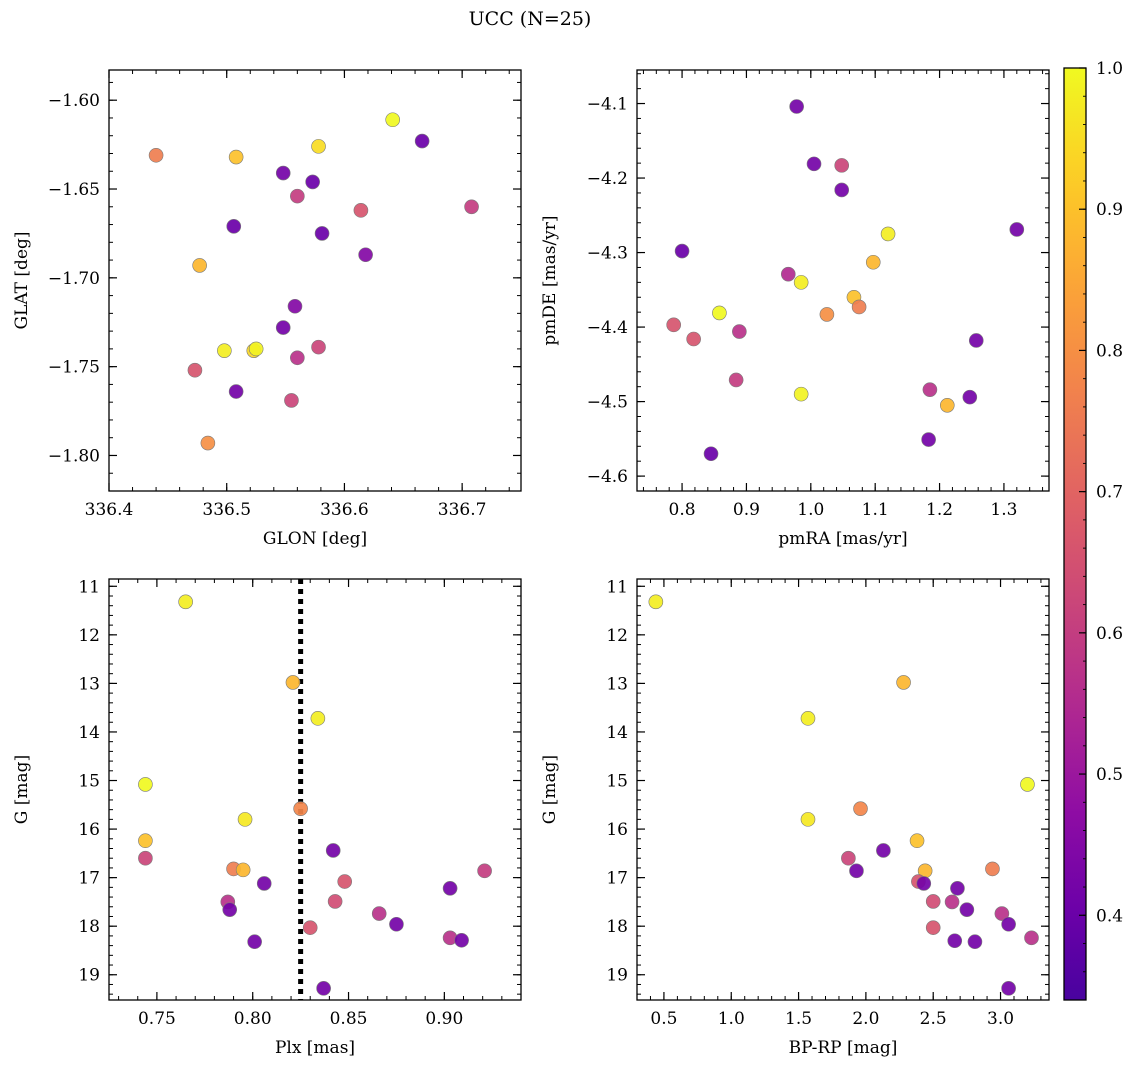  What do you see at coordinates (746, 510) in the screenshot?
I see `x-tick-label: 0.9` at bounding box center [746, 510].